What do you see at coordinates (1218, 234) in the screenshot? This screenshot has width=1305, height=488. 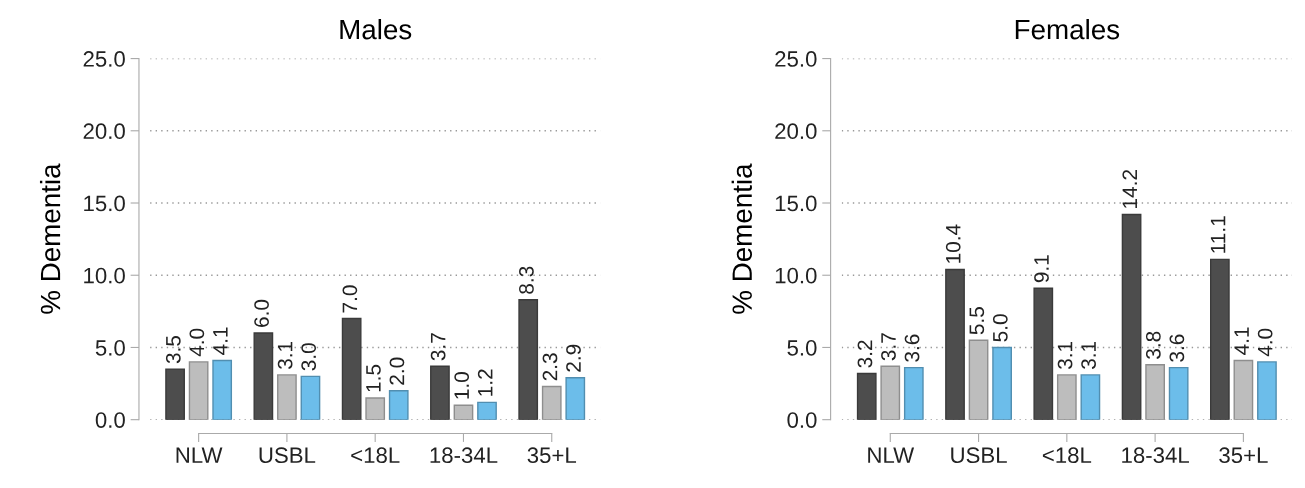 I see `data-label: 11.1` at bounding box center [1218, 234].